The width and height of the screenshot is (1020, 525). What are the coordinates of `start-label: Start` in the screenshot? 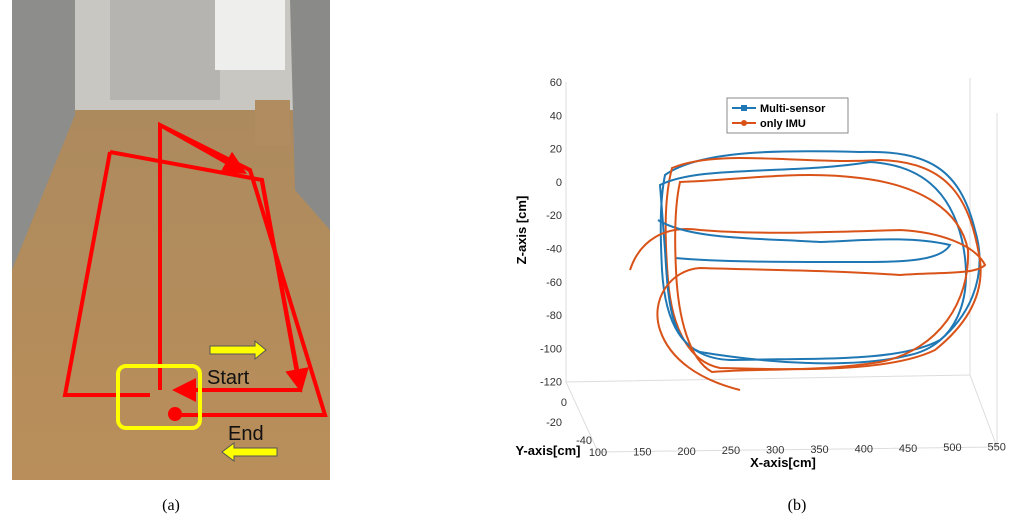 It's located at (228, 378).